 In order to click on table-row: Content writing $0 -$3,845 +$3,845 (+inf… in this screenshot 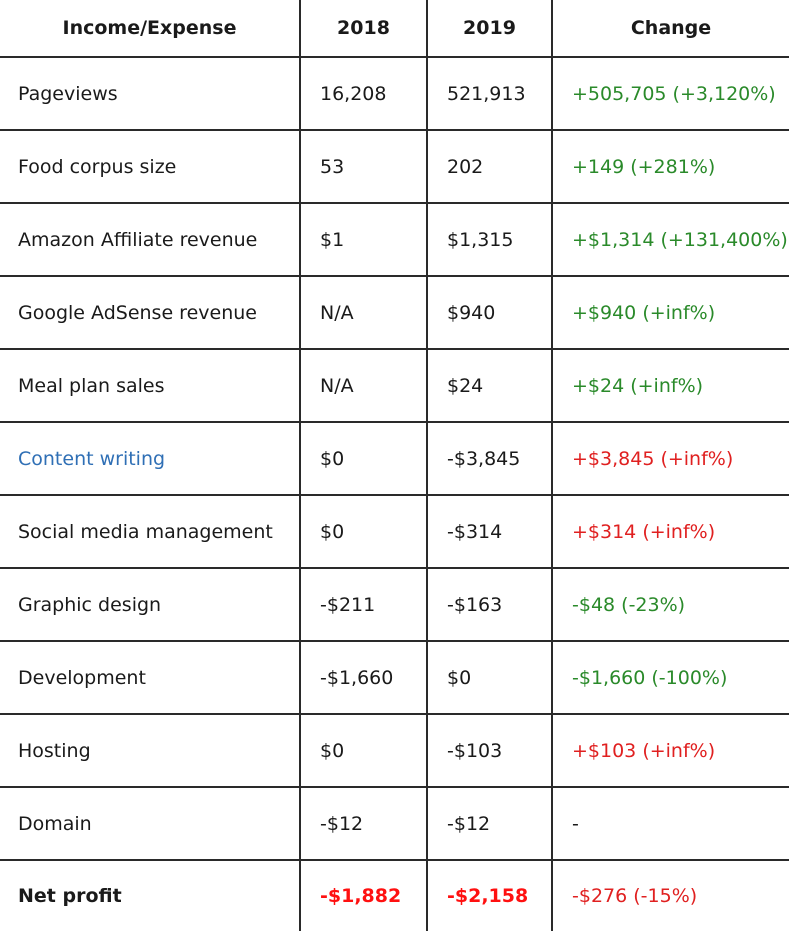, I will do `click(394, 459)`.